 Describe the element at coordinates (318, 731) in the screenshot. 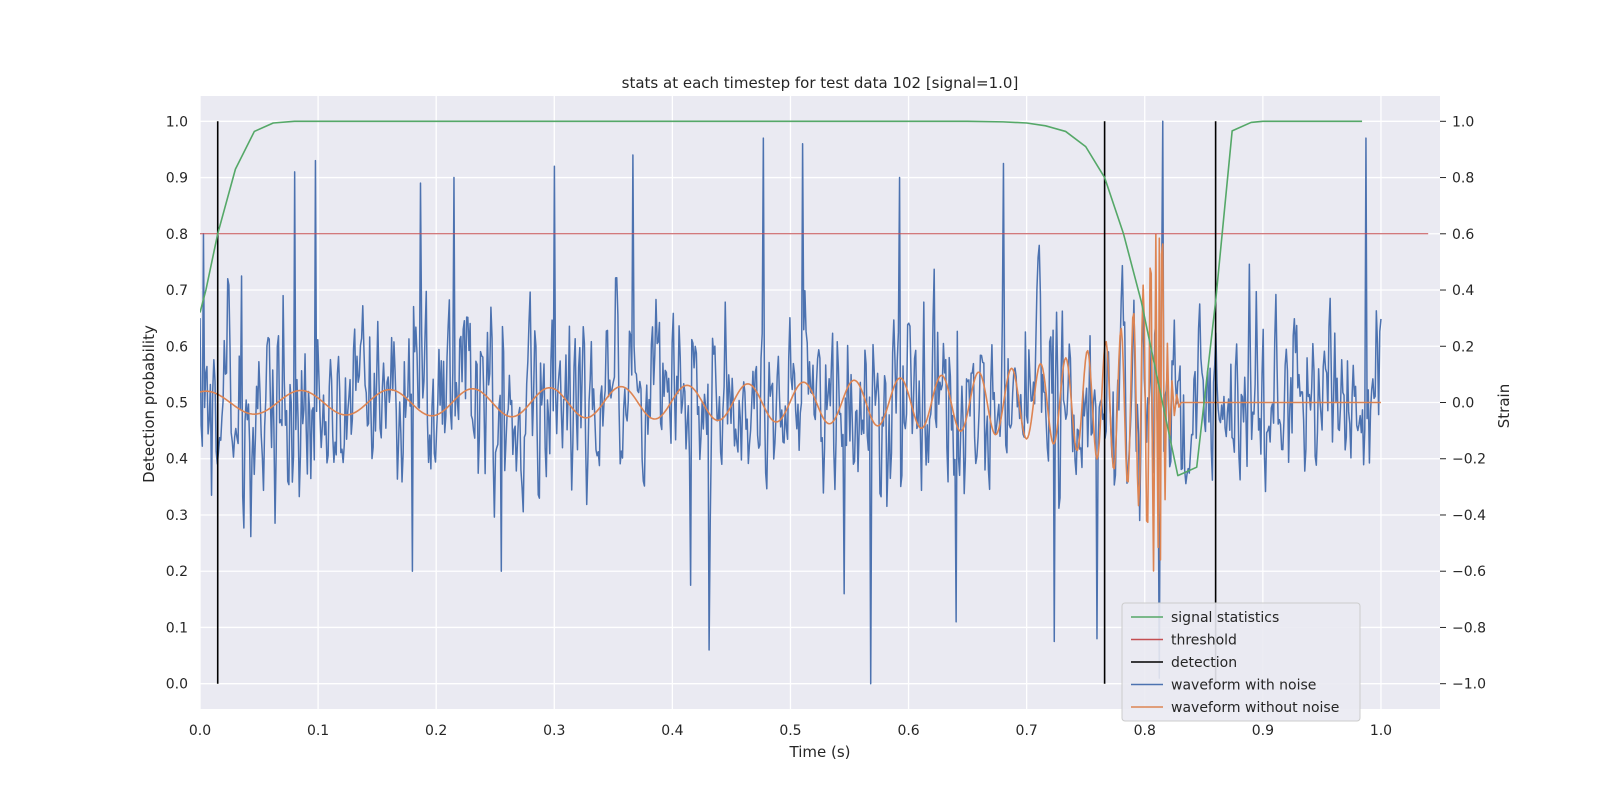

I see `x-tick-label: 0.1` at that location.